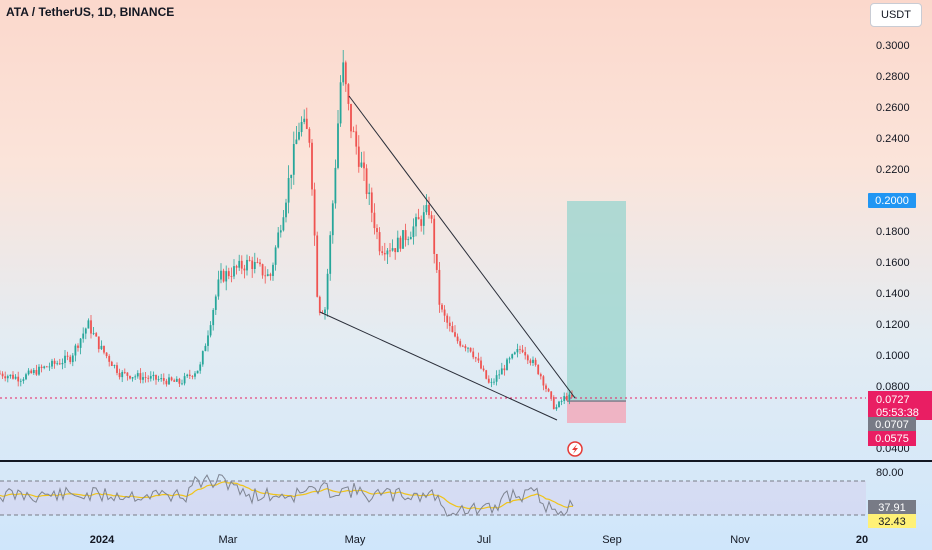 The width and height of the screenshot is (932, 550). I want to click on lightning-alert-icon, so click(575, 449).